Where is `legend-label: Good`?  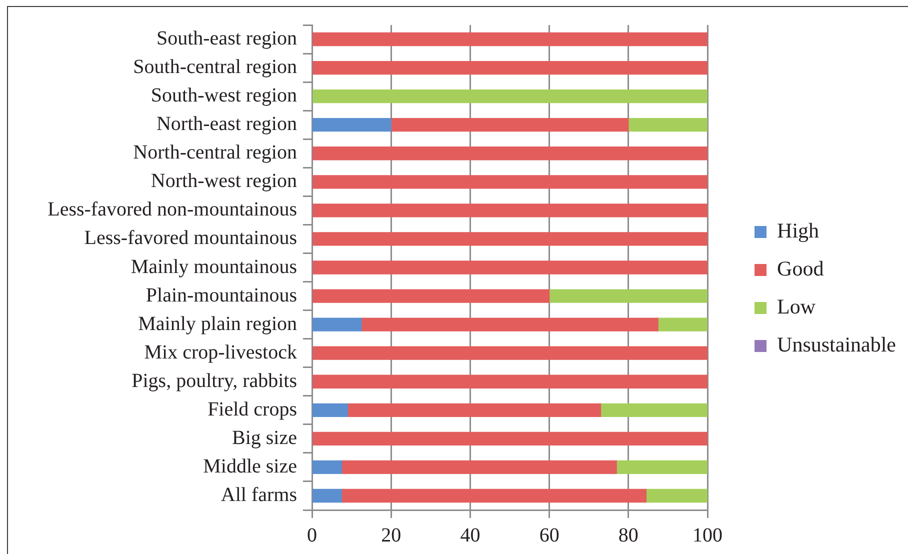
legend-label: Good is located at coordinates (800, 268).